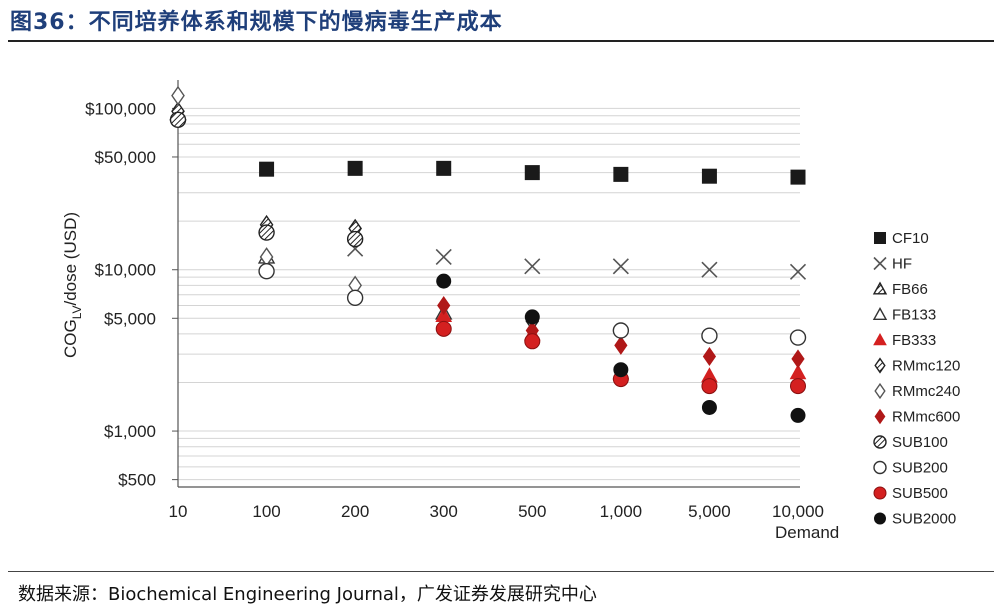 The height and width of the screenshot is (606, 1006). Describe the element at coordinates (902, 264) in the screenshot. I see `legend-label-hf: HF` at that location.